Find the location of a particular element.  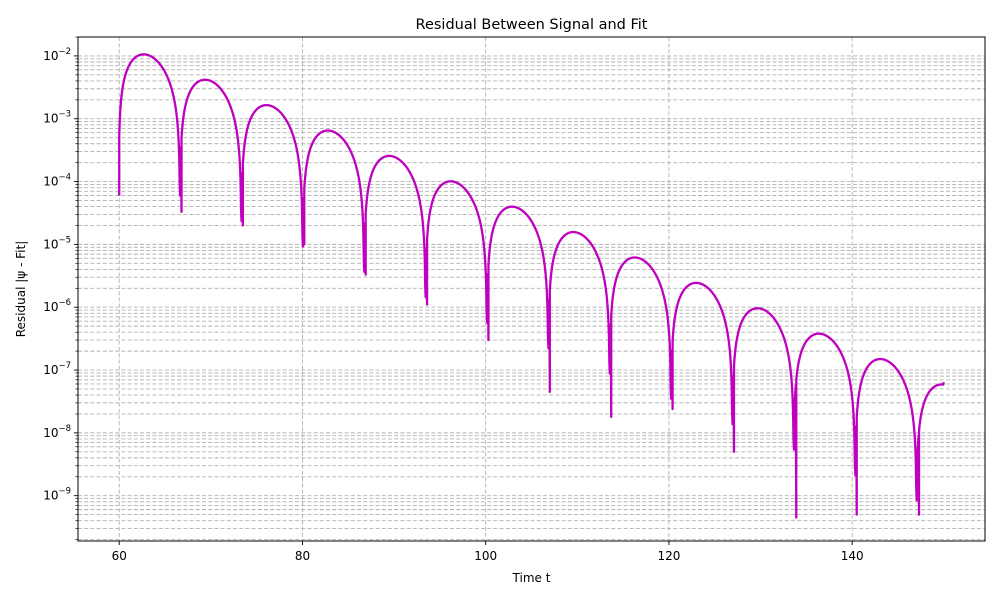

y-tick-label: 10⁻⁹ is located at coordinates (57, 495).